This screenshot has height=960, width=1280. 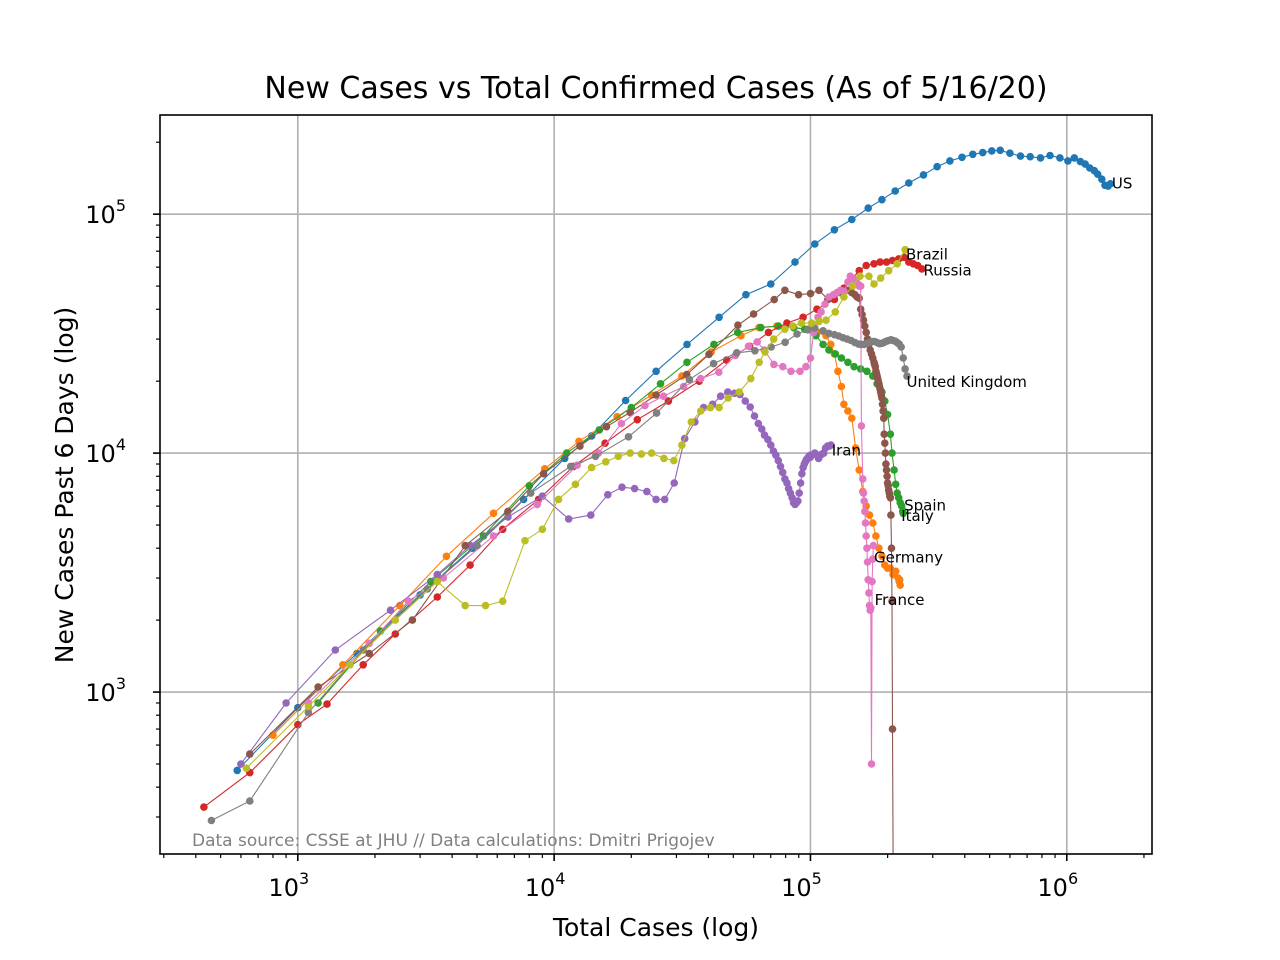 I want to click on y-tick-label-exponent: 3, so click(x=121, y=683).